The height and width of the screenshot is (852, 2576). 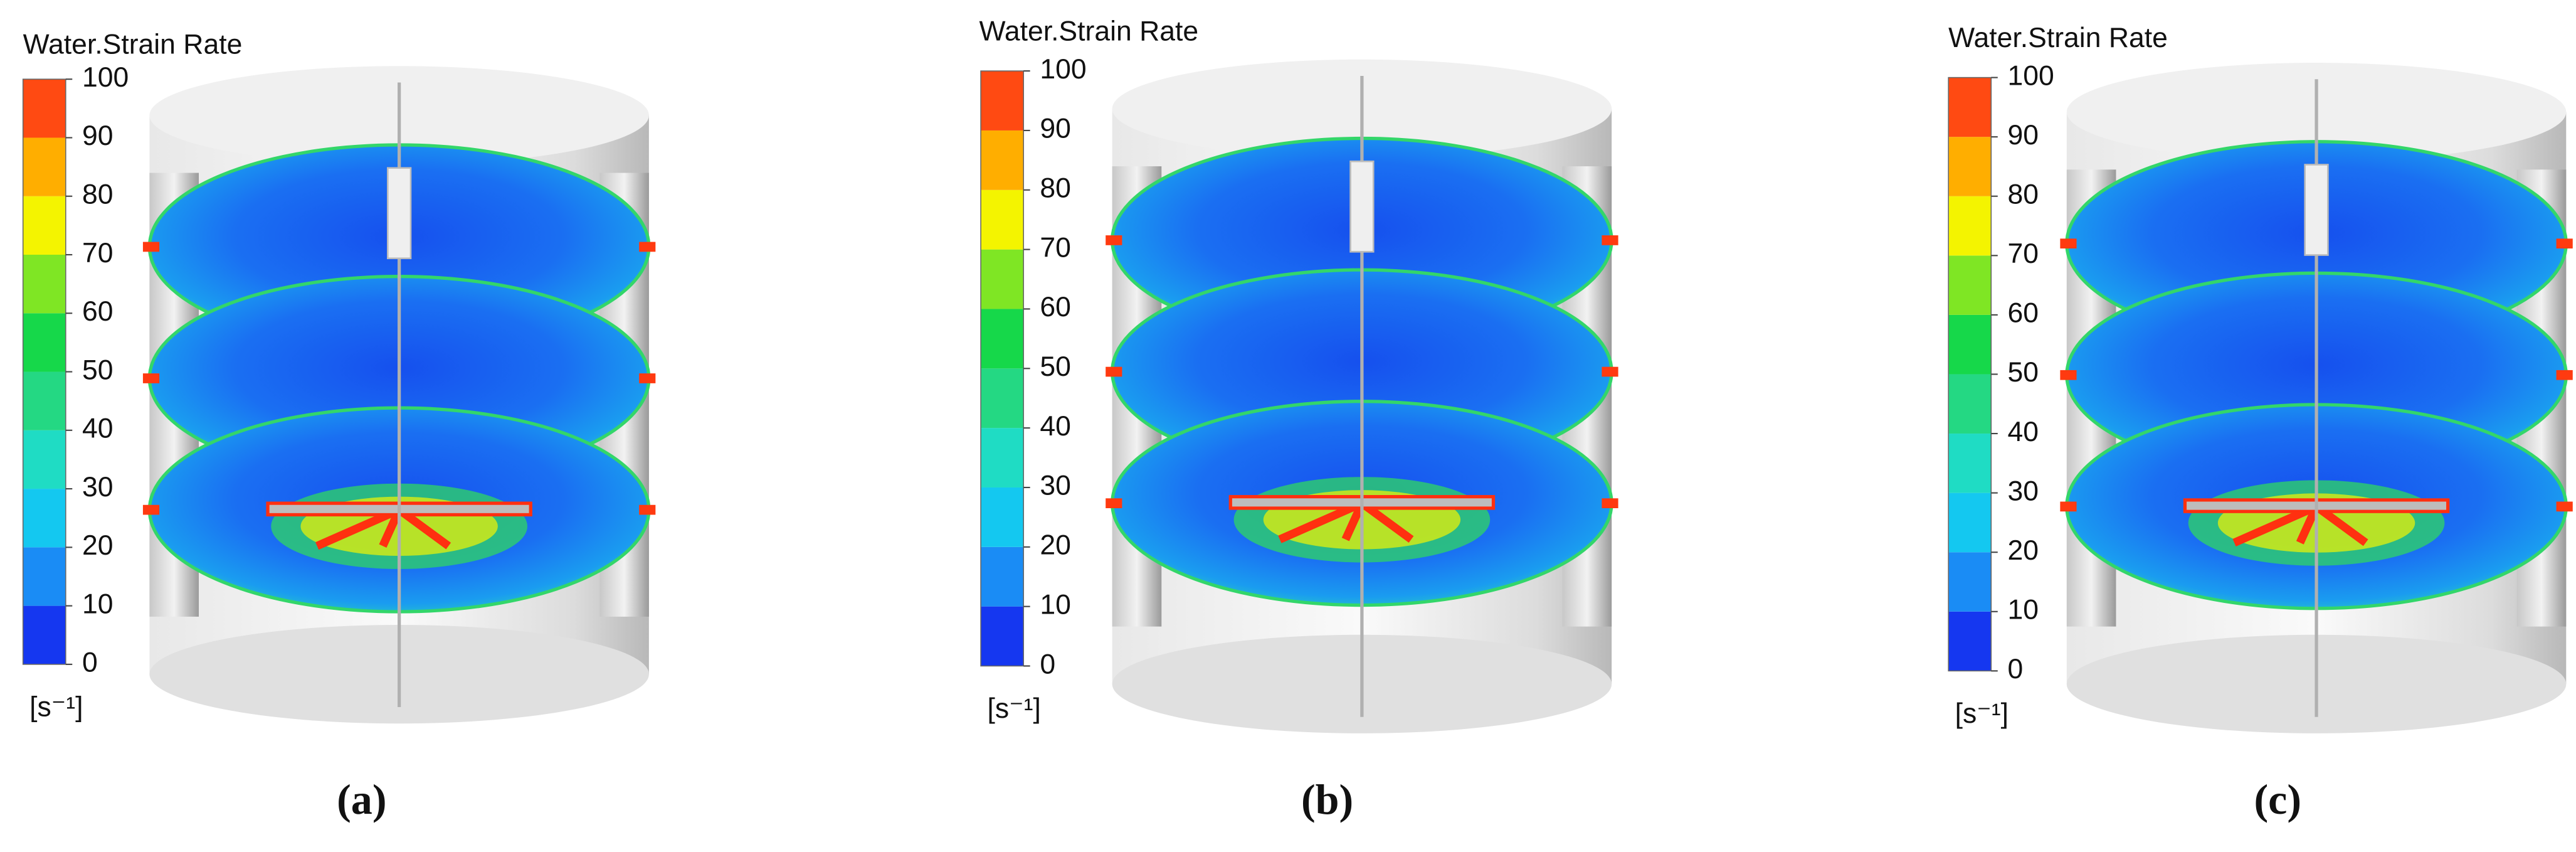 What do you see at coordinates (2277, 799) in the screenshot?
I see `panel-caption: (c)` at bounding box center [2277, 799].